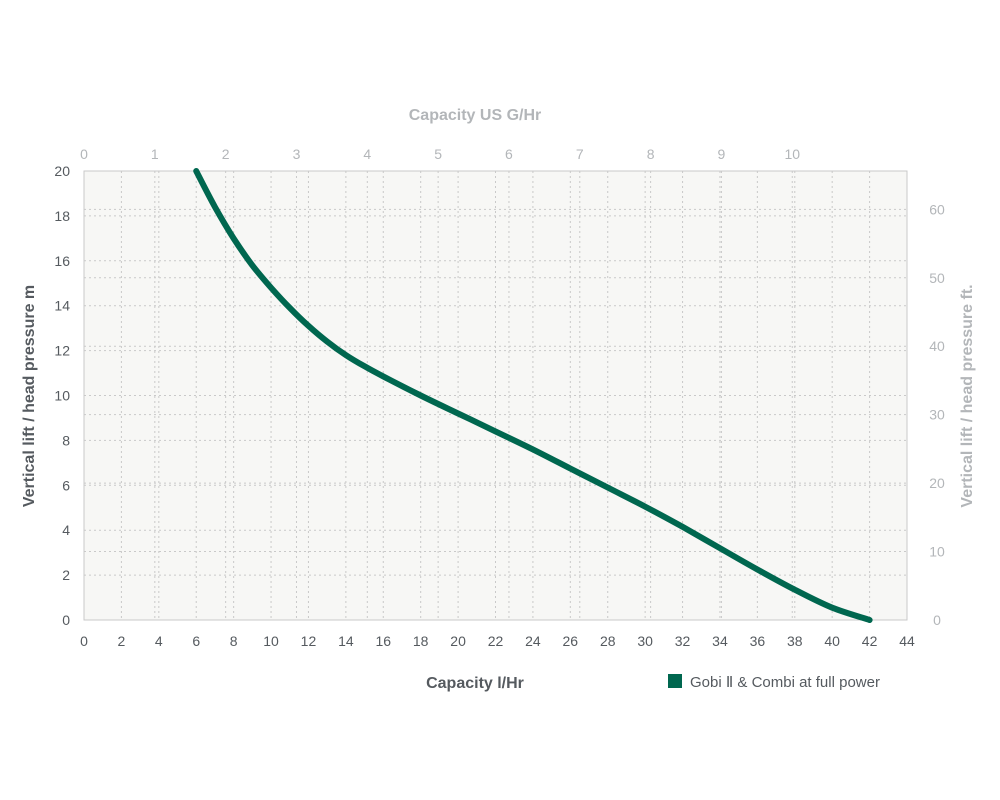  What do you see at coordinates (937, 483) in the screenshot?
I see `y2-tick-label: 20` at bounding box center [937, 483].